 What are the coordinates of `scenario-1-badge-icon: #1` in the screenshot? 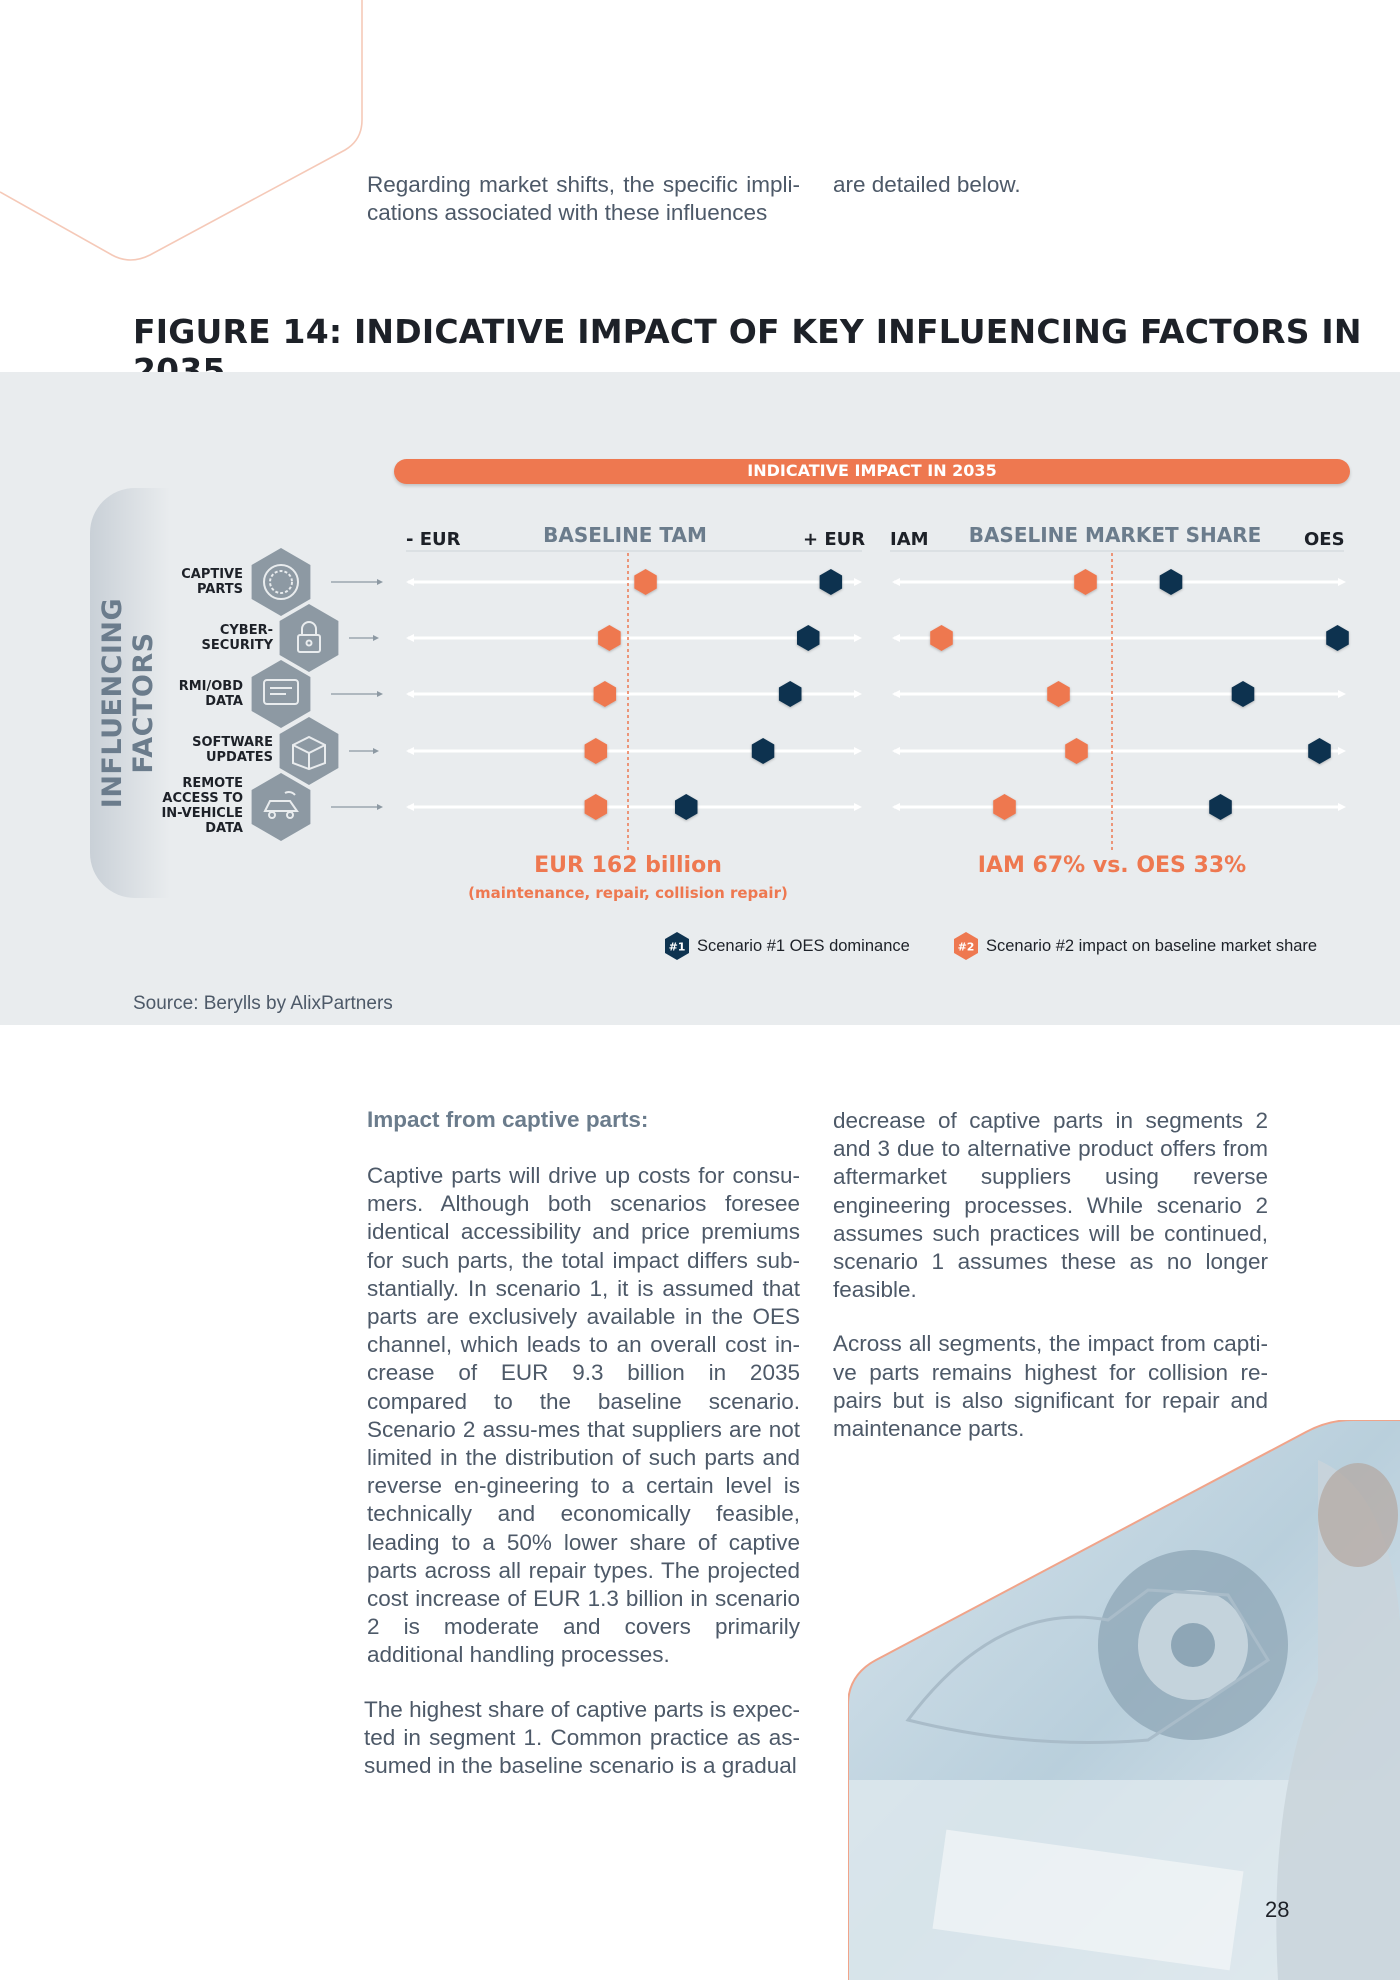 It's located at (677, 946).